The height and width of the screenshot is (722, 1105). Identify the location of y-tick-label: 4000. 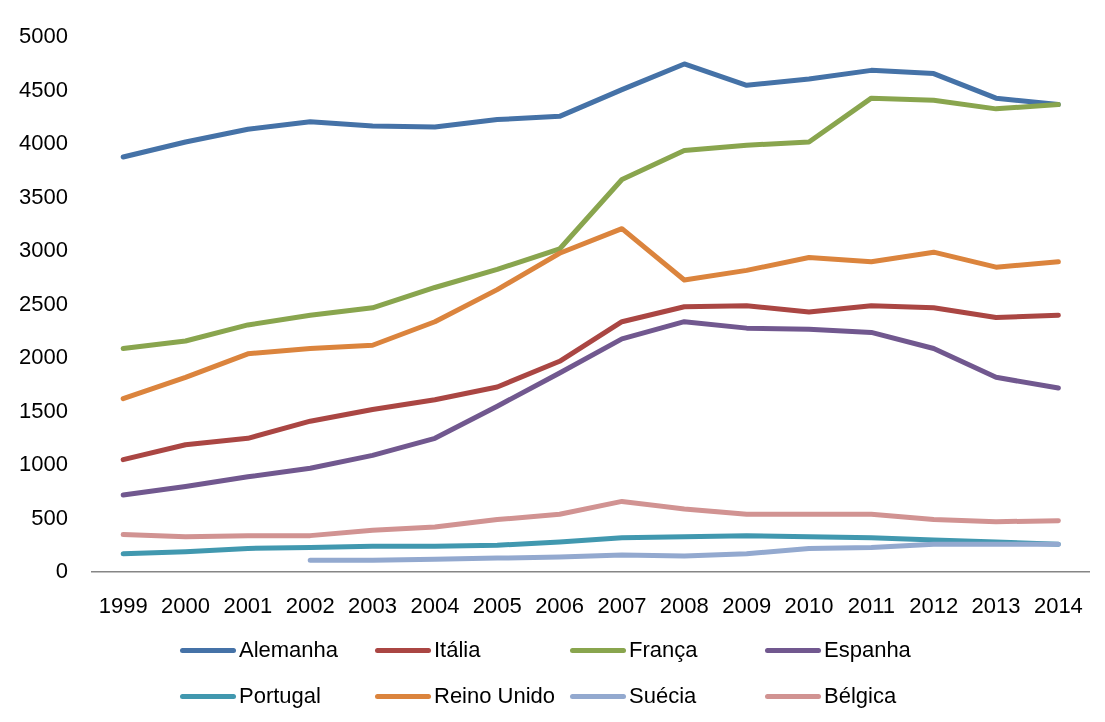
(43, 143).